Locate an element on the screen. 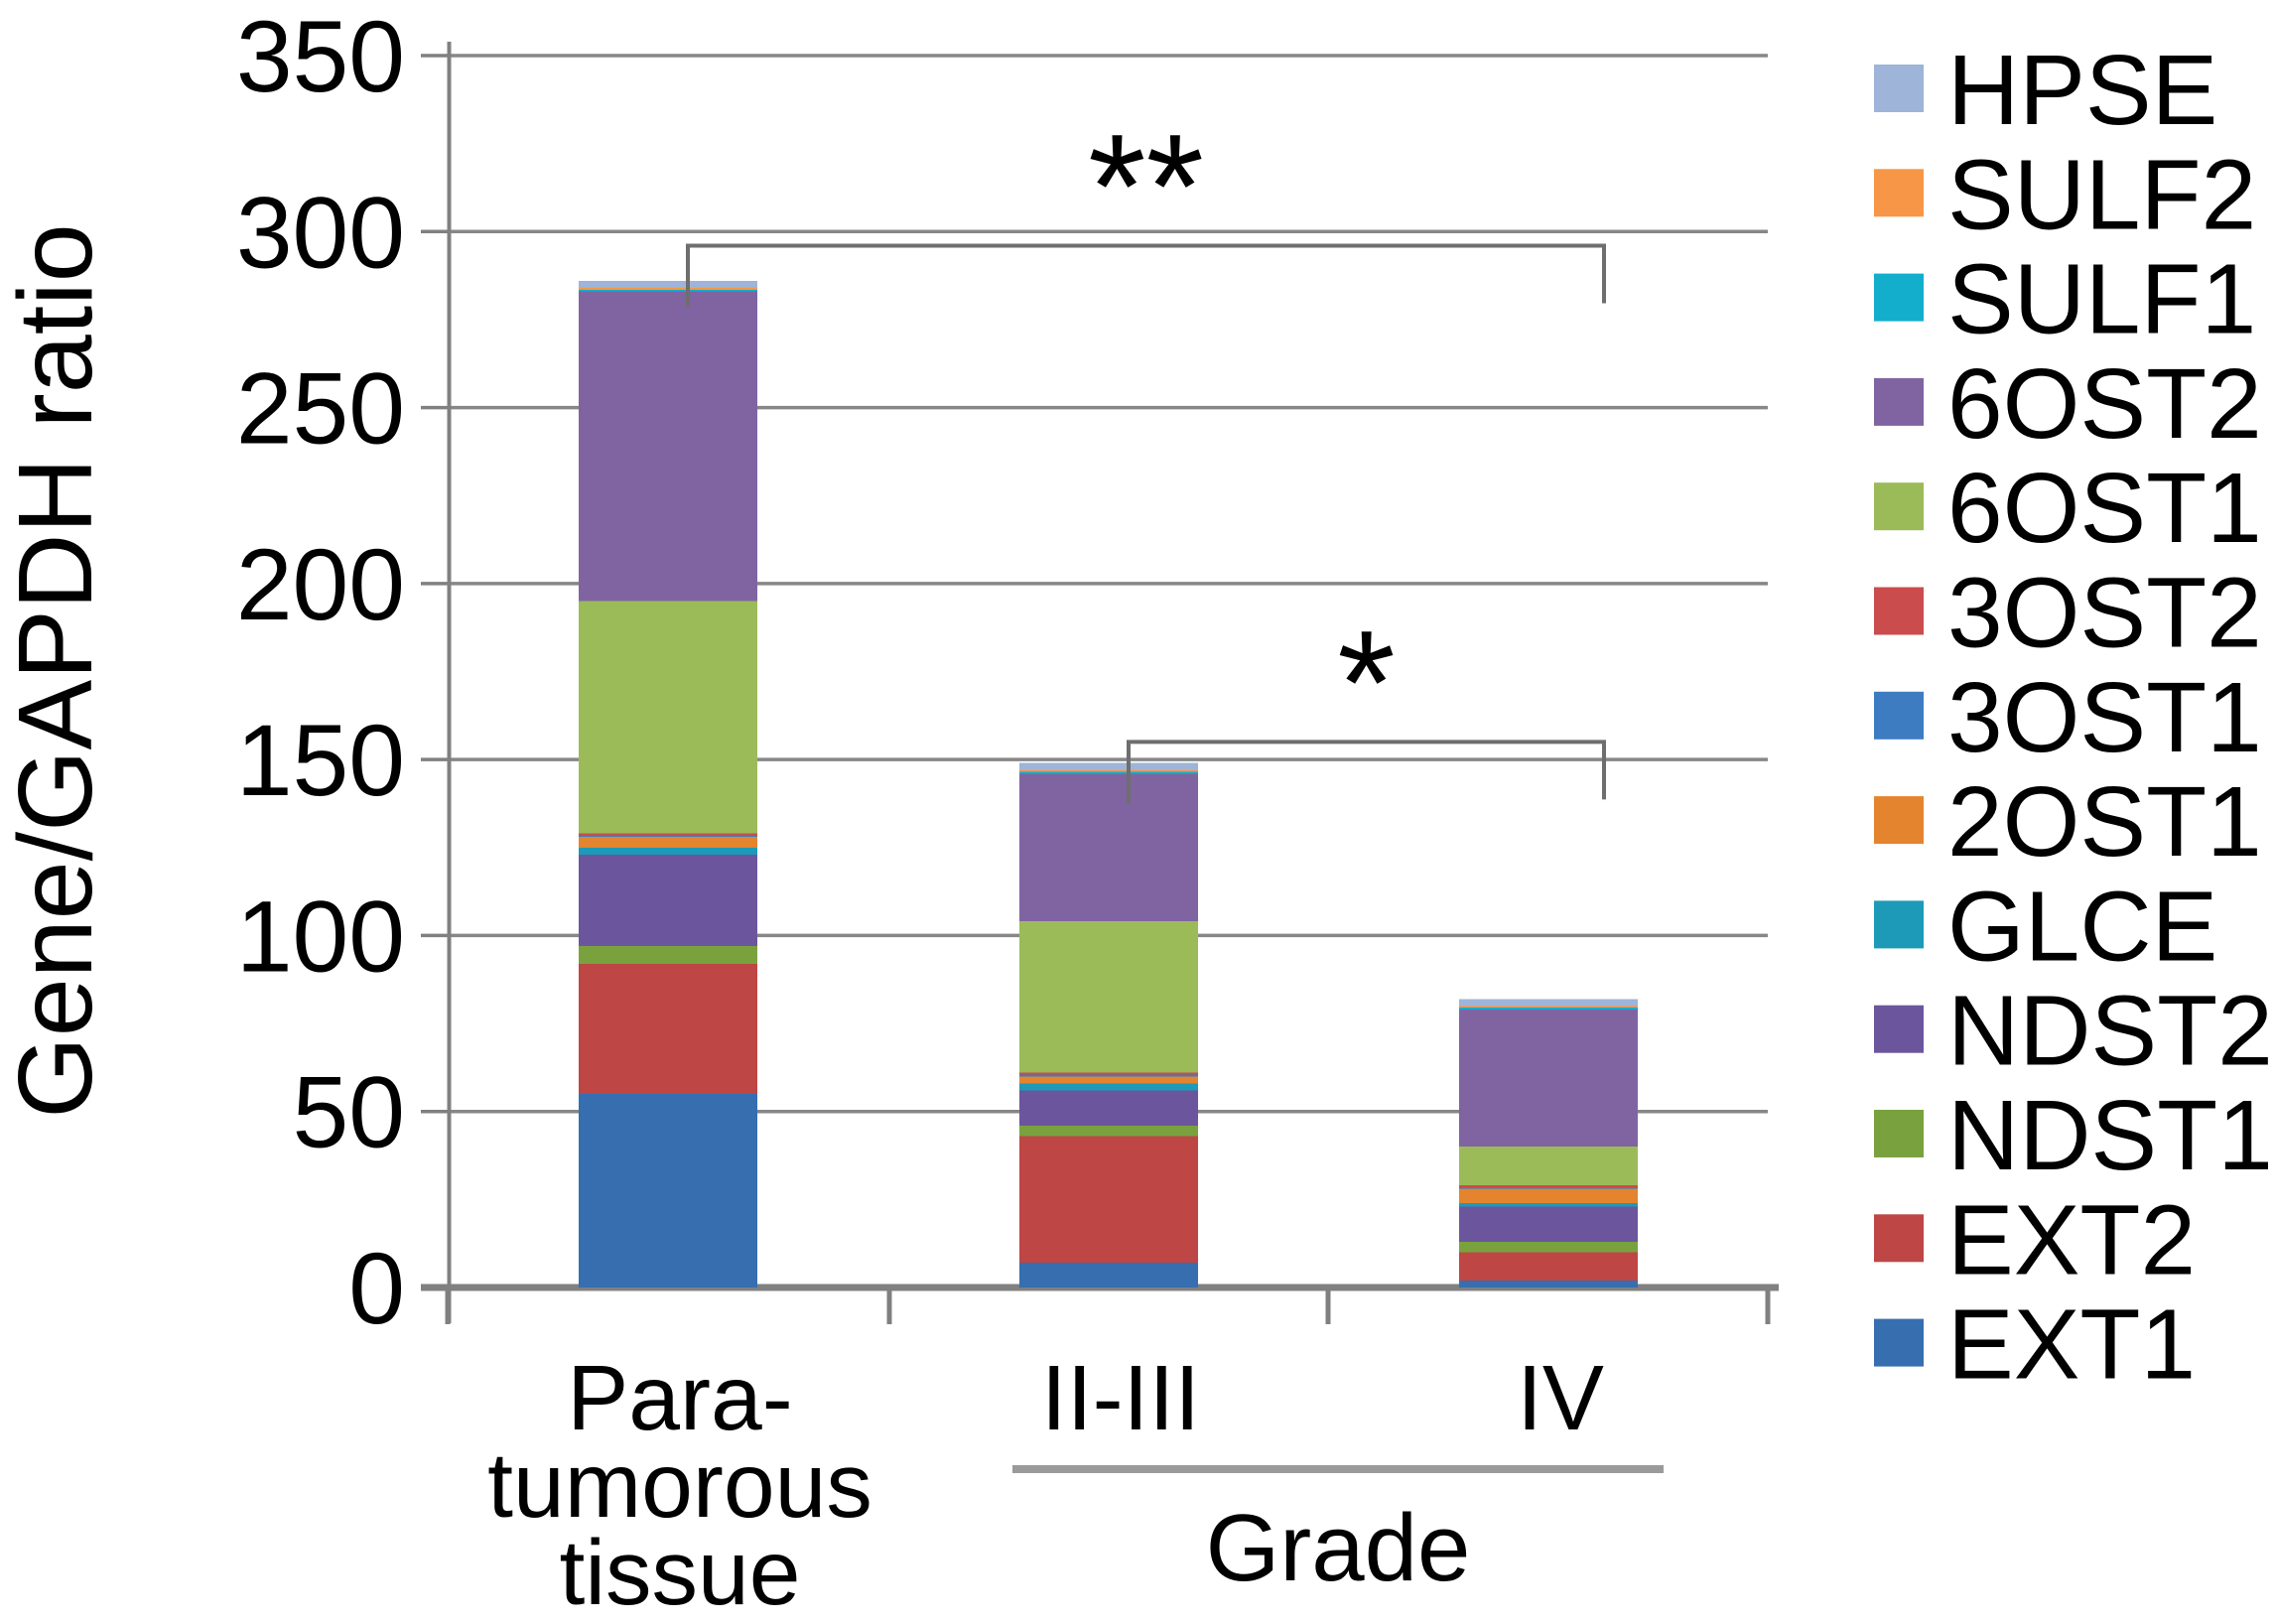  legend-item-sulf2: SULF2 is located at coordinates (2065, 194).